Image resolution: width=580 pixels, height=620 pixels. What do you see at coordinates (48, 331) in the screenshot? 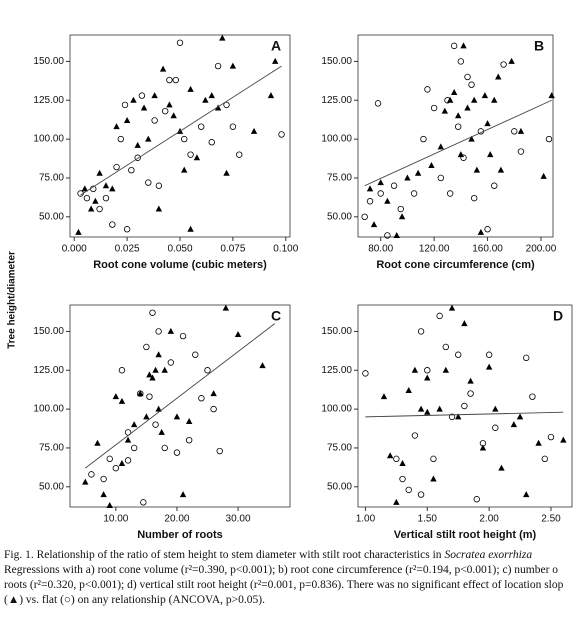
I see `y-tick-label: 150.00` at bounding box center [48, 331].